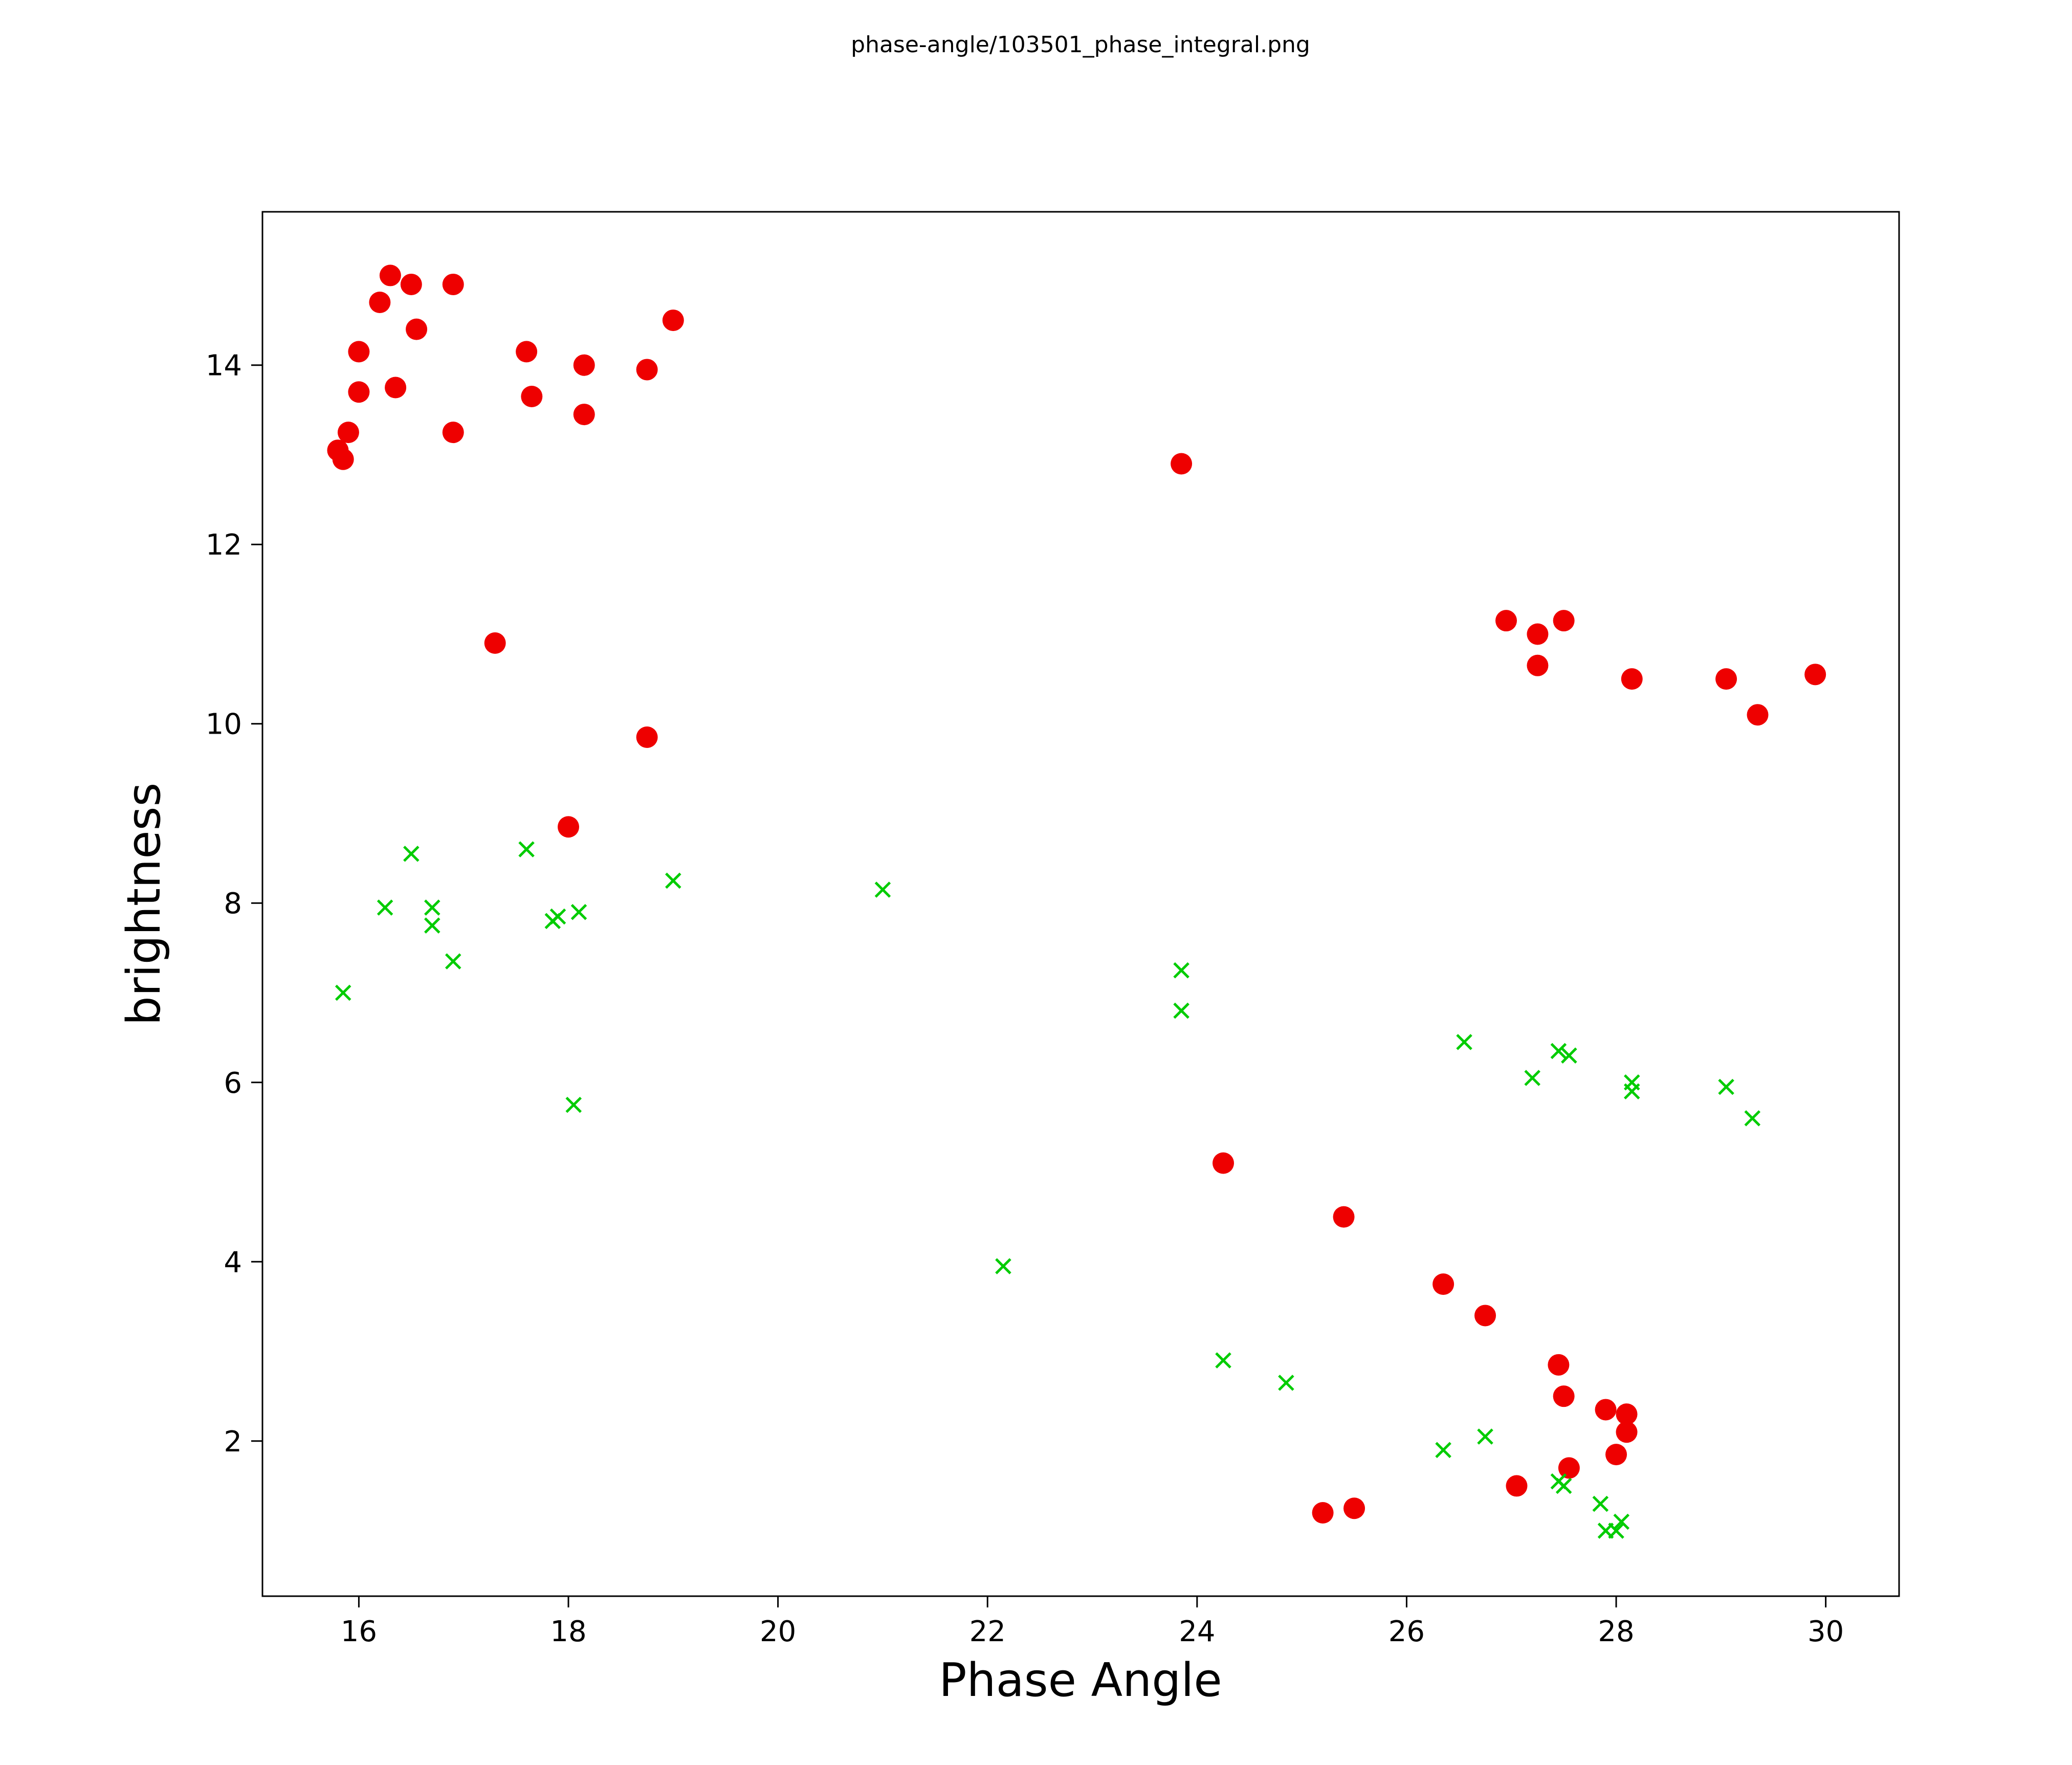 The image size is (2072, 1765). I want to click on y-tick-label: 8, so click(233, 904).